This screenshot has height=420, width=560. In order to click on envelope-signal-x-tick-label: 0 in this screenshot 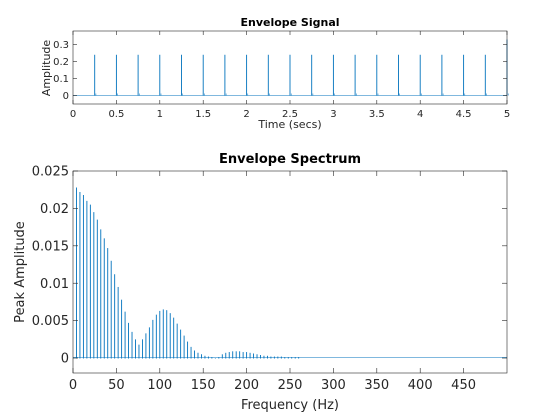, I will do `click(73, 114)`.